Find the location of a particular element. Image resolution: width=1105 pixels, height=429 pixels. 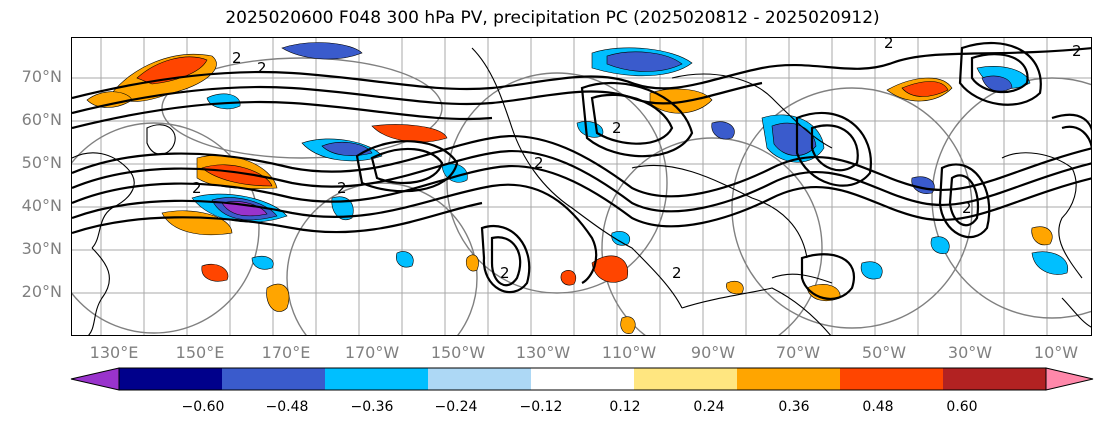

lat-tick-label: 50°N is located at coordinates (41, 162).